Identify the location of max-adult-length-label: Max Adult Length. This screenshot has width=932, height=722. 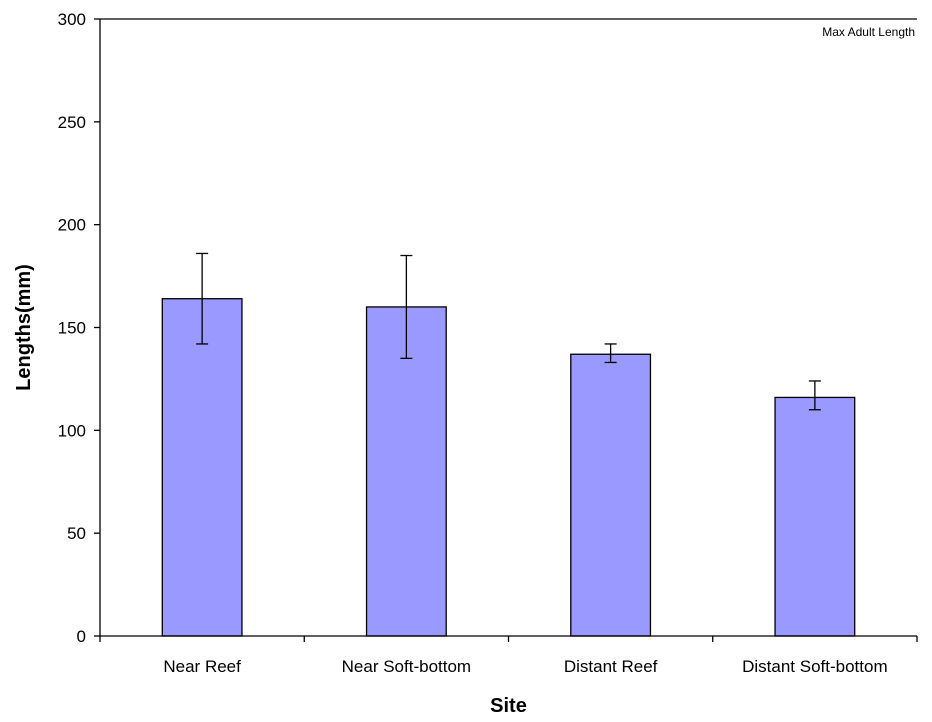
(868, 32).